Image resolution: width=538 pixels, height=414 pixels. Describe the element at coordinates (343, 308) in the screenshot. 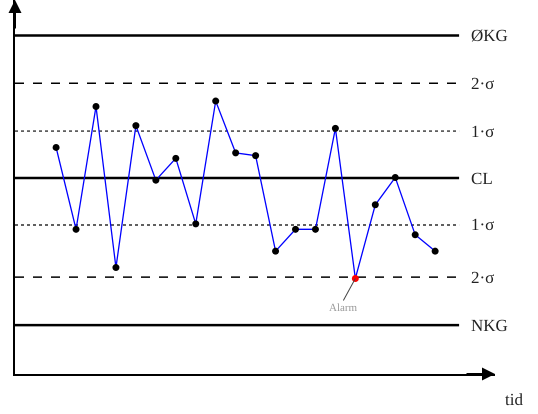

I see `annotation: Alarm` at that location.